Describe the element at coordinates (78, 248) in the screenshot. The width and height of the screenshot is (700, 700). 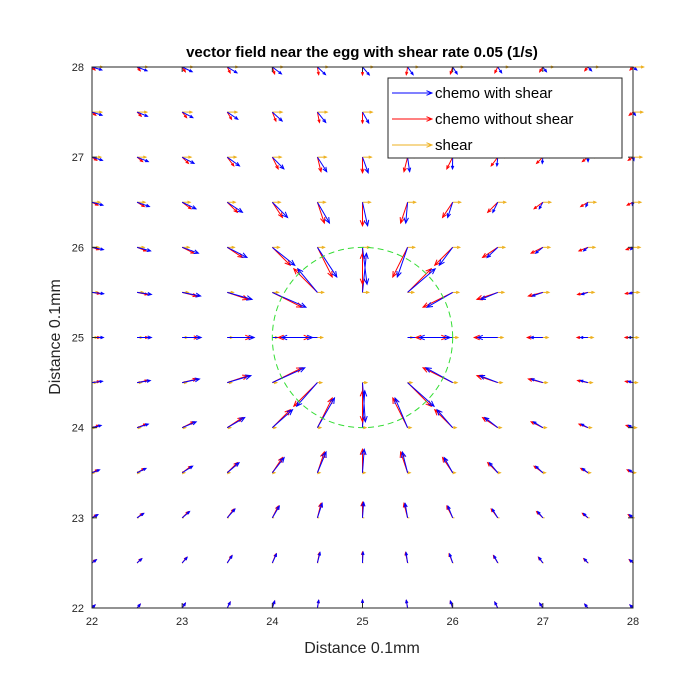
I see `y-tick-label: 26` at that location.